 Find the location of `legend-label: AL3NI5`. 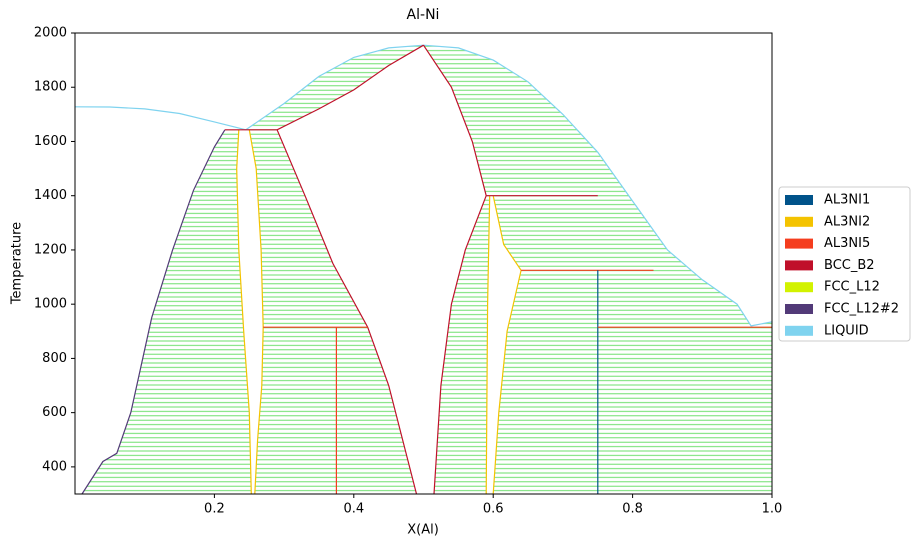

legend-label: AL3NI5 is located at coordinates (847, 243).